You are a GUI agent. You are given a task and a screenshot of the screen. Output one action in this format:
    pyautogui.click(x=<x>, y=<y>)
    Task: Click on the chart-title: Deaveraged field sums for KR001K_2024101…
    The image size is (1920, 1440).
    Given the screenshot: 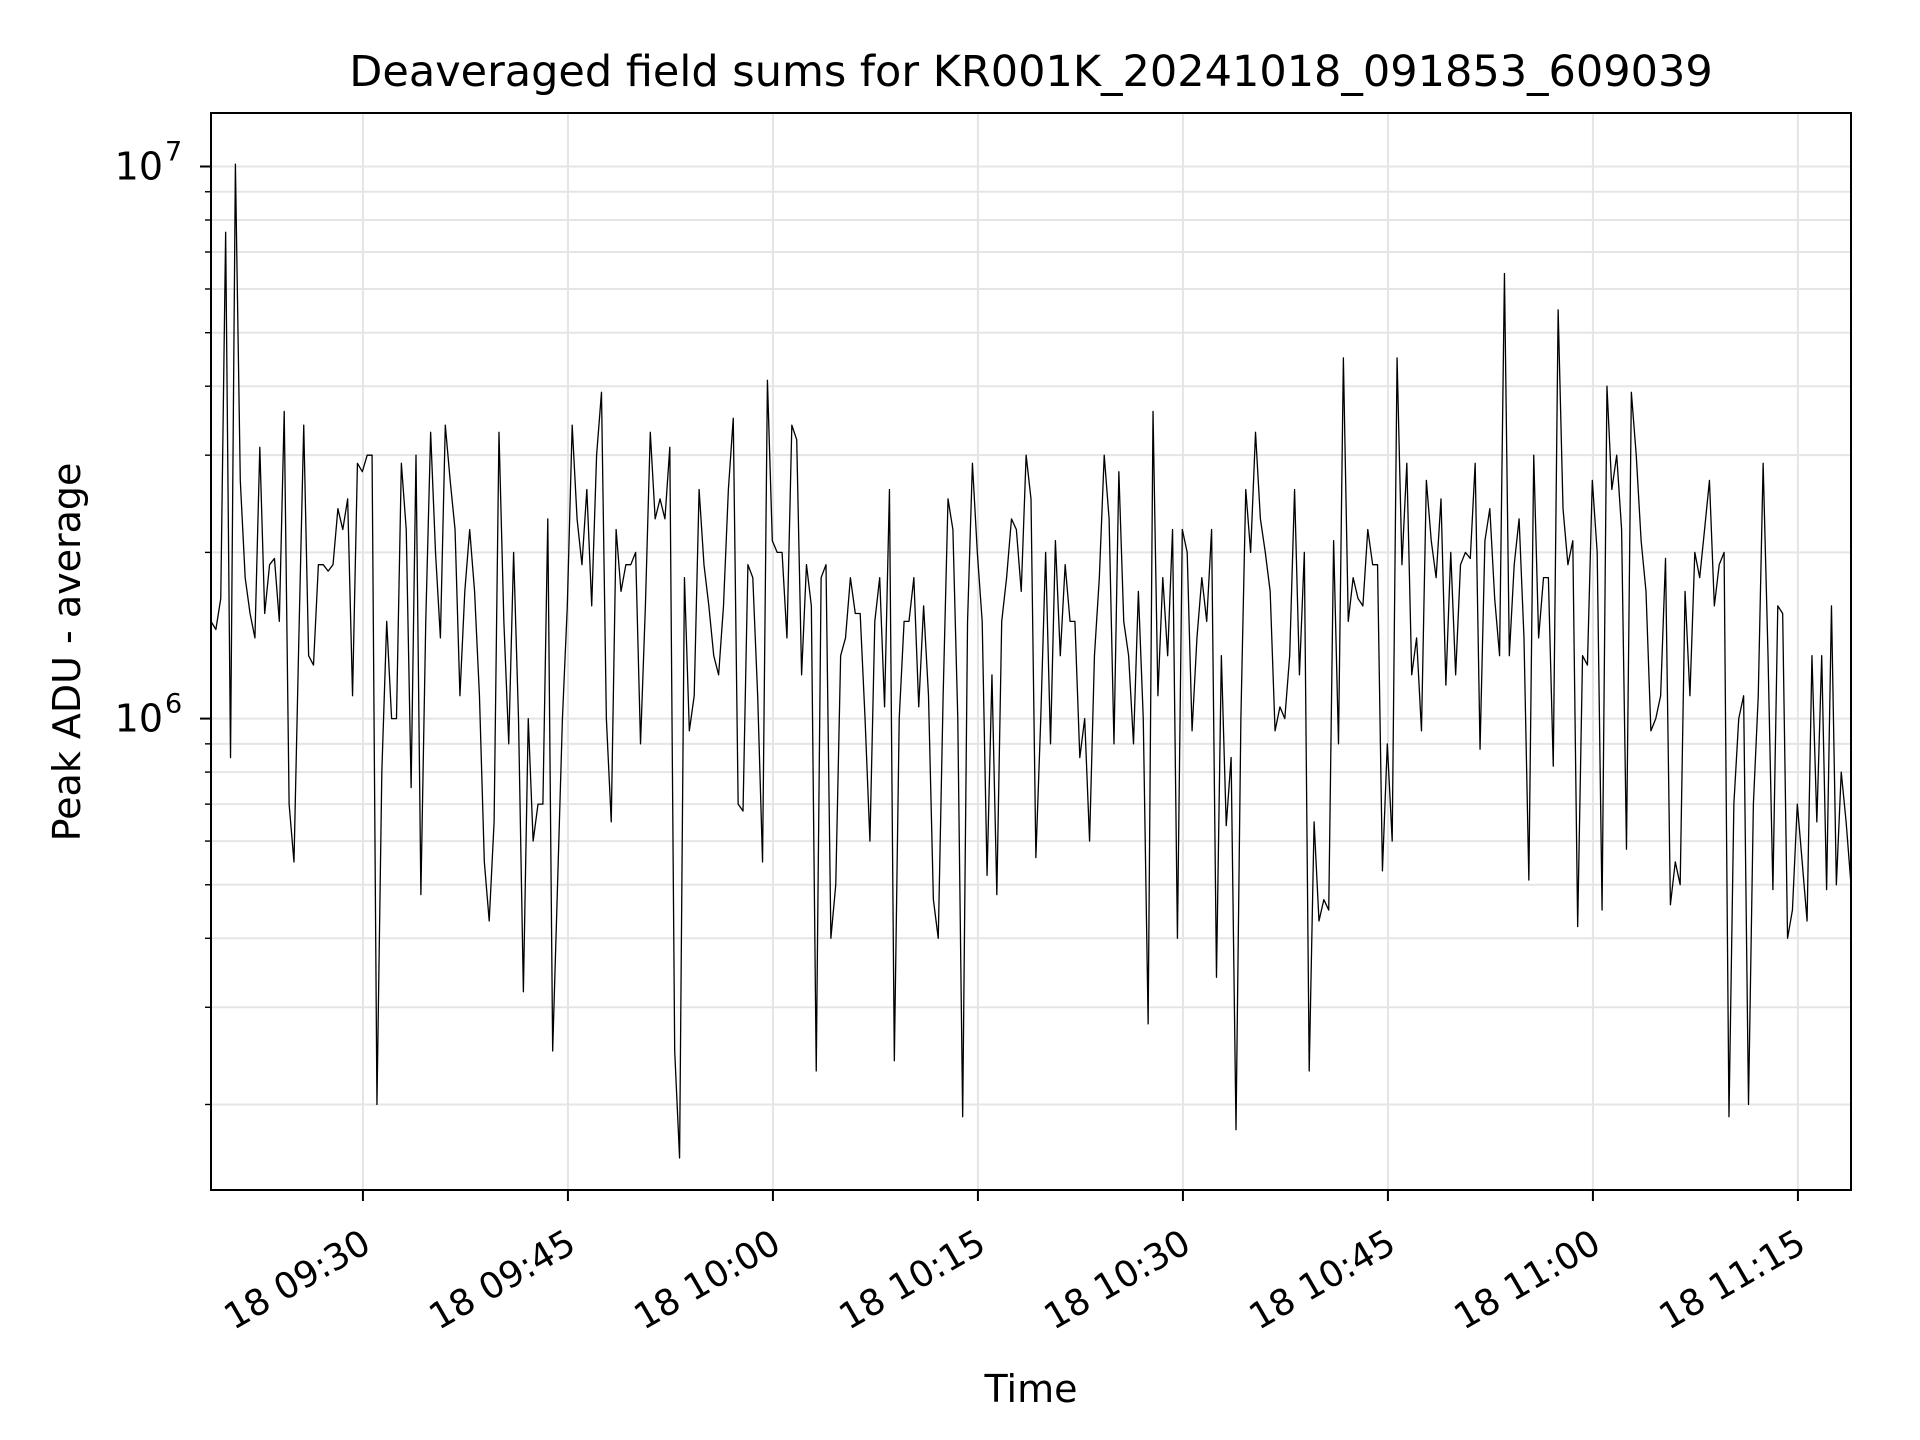 What is the action you would take?
    pyautogui.click(x=1030, y=72)
    